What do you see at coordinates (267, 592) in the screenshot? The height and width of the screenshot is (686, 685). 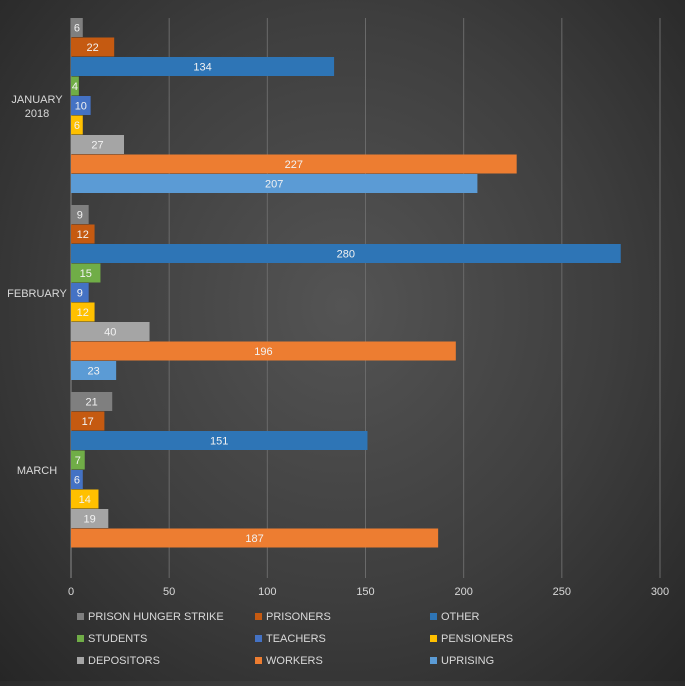 I see `x-tick-label: 100` at bounding box center [267, 592].